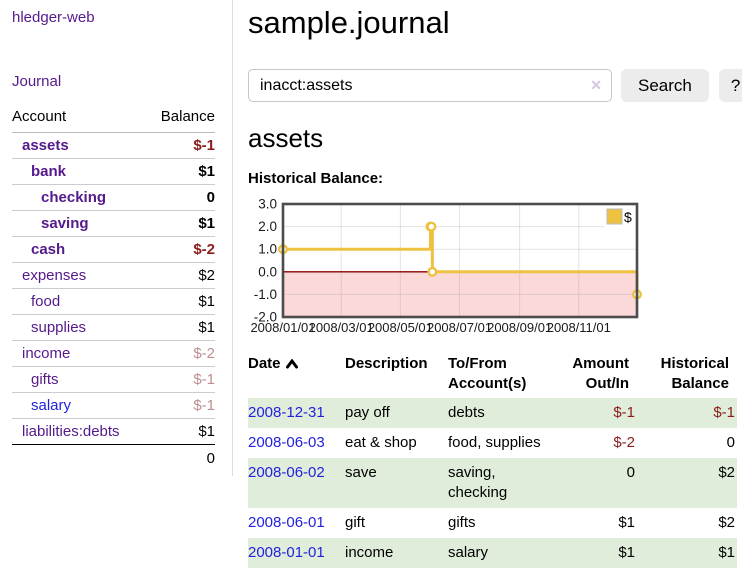 The width and height of the screenshot is (742, 582). Describe the element at coordinates (492, 523) in the screenshot. I see `transaction-row: 2008-06-01 gift gifts $1 $2` at that location.